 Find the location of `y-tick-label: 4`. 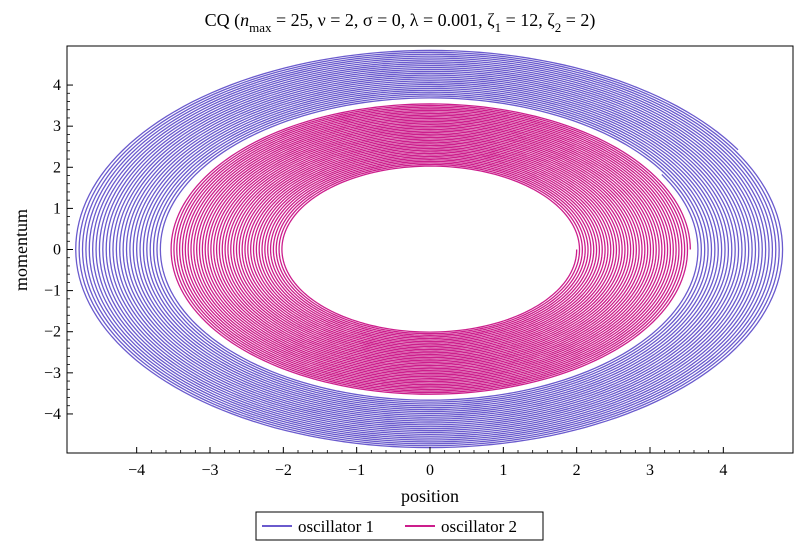

y-tick-label: 4 is located at coordinates (57, 85).